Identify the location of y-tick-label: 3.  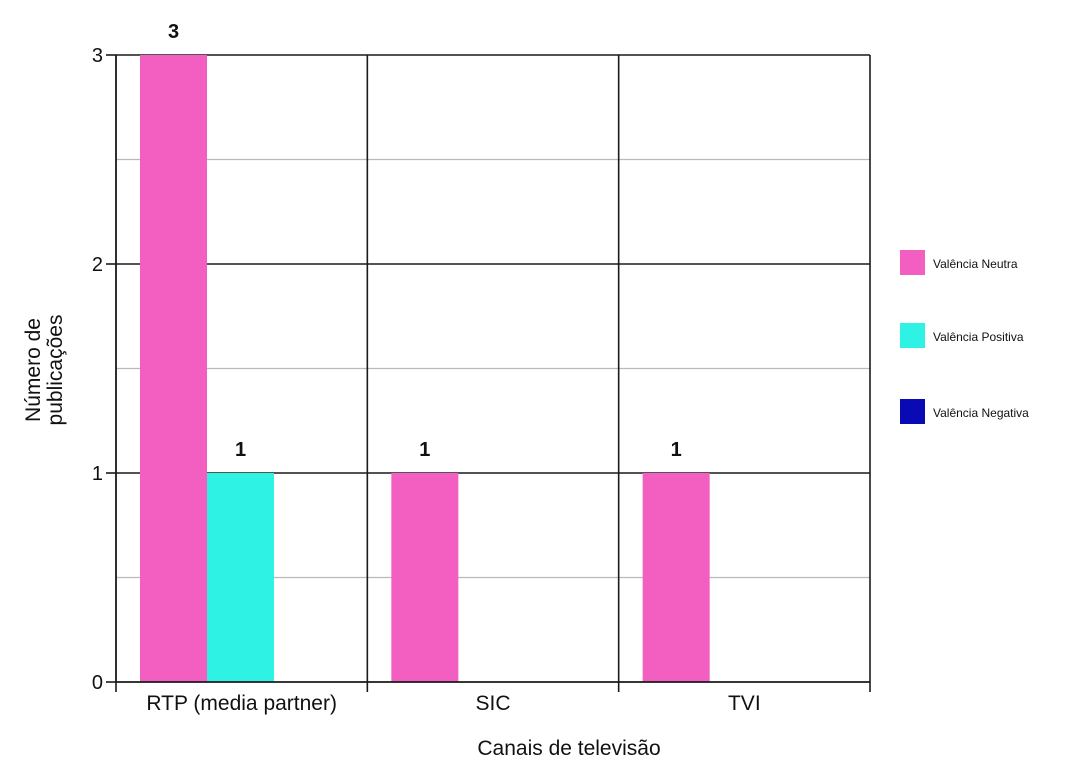
(97, 56).